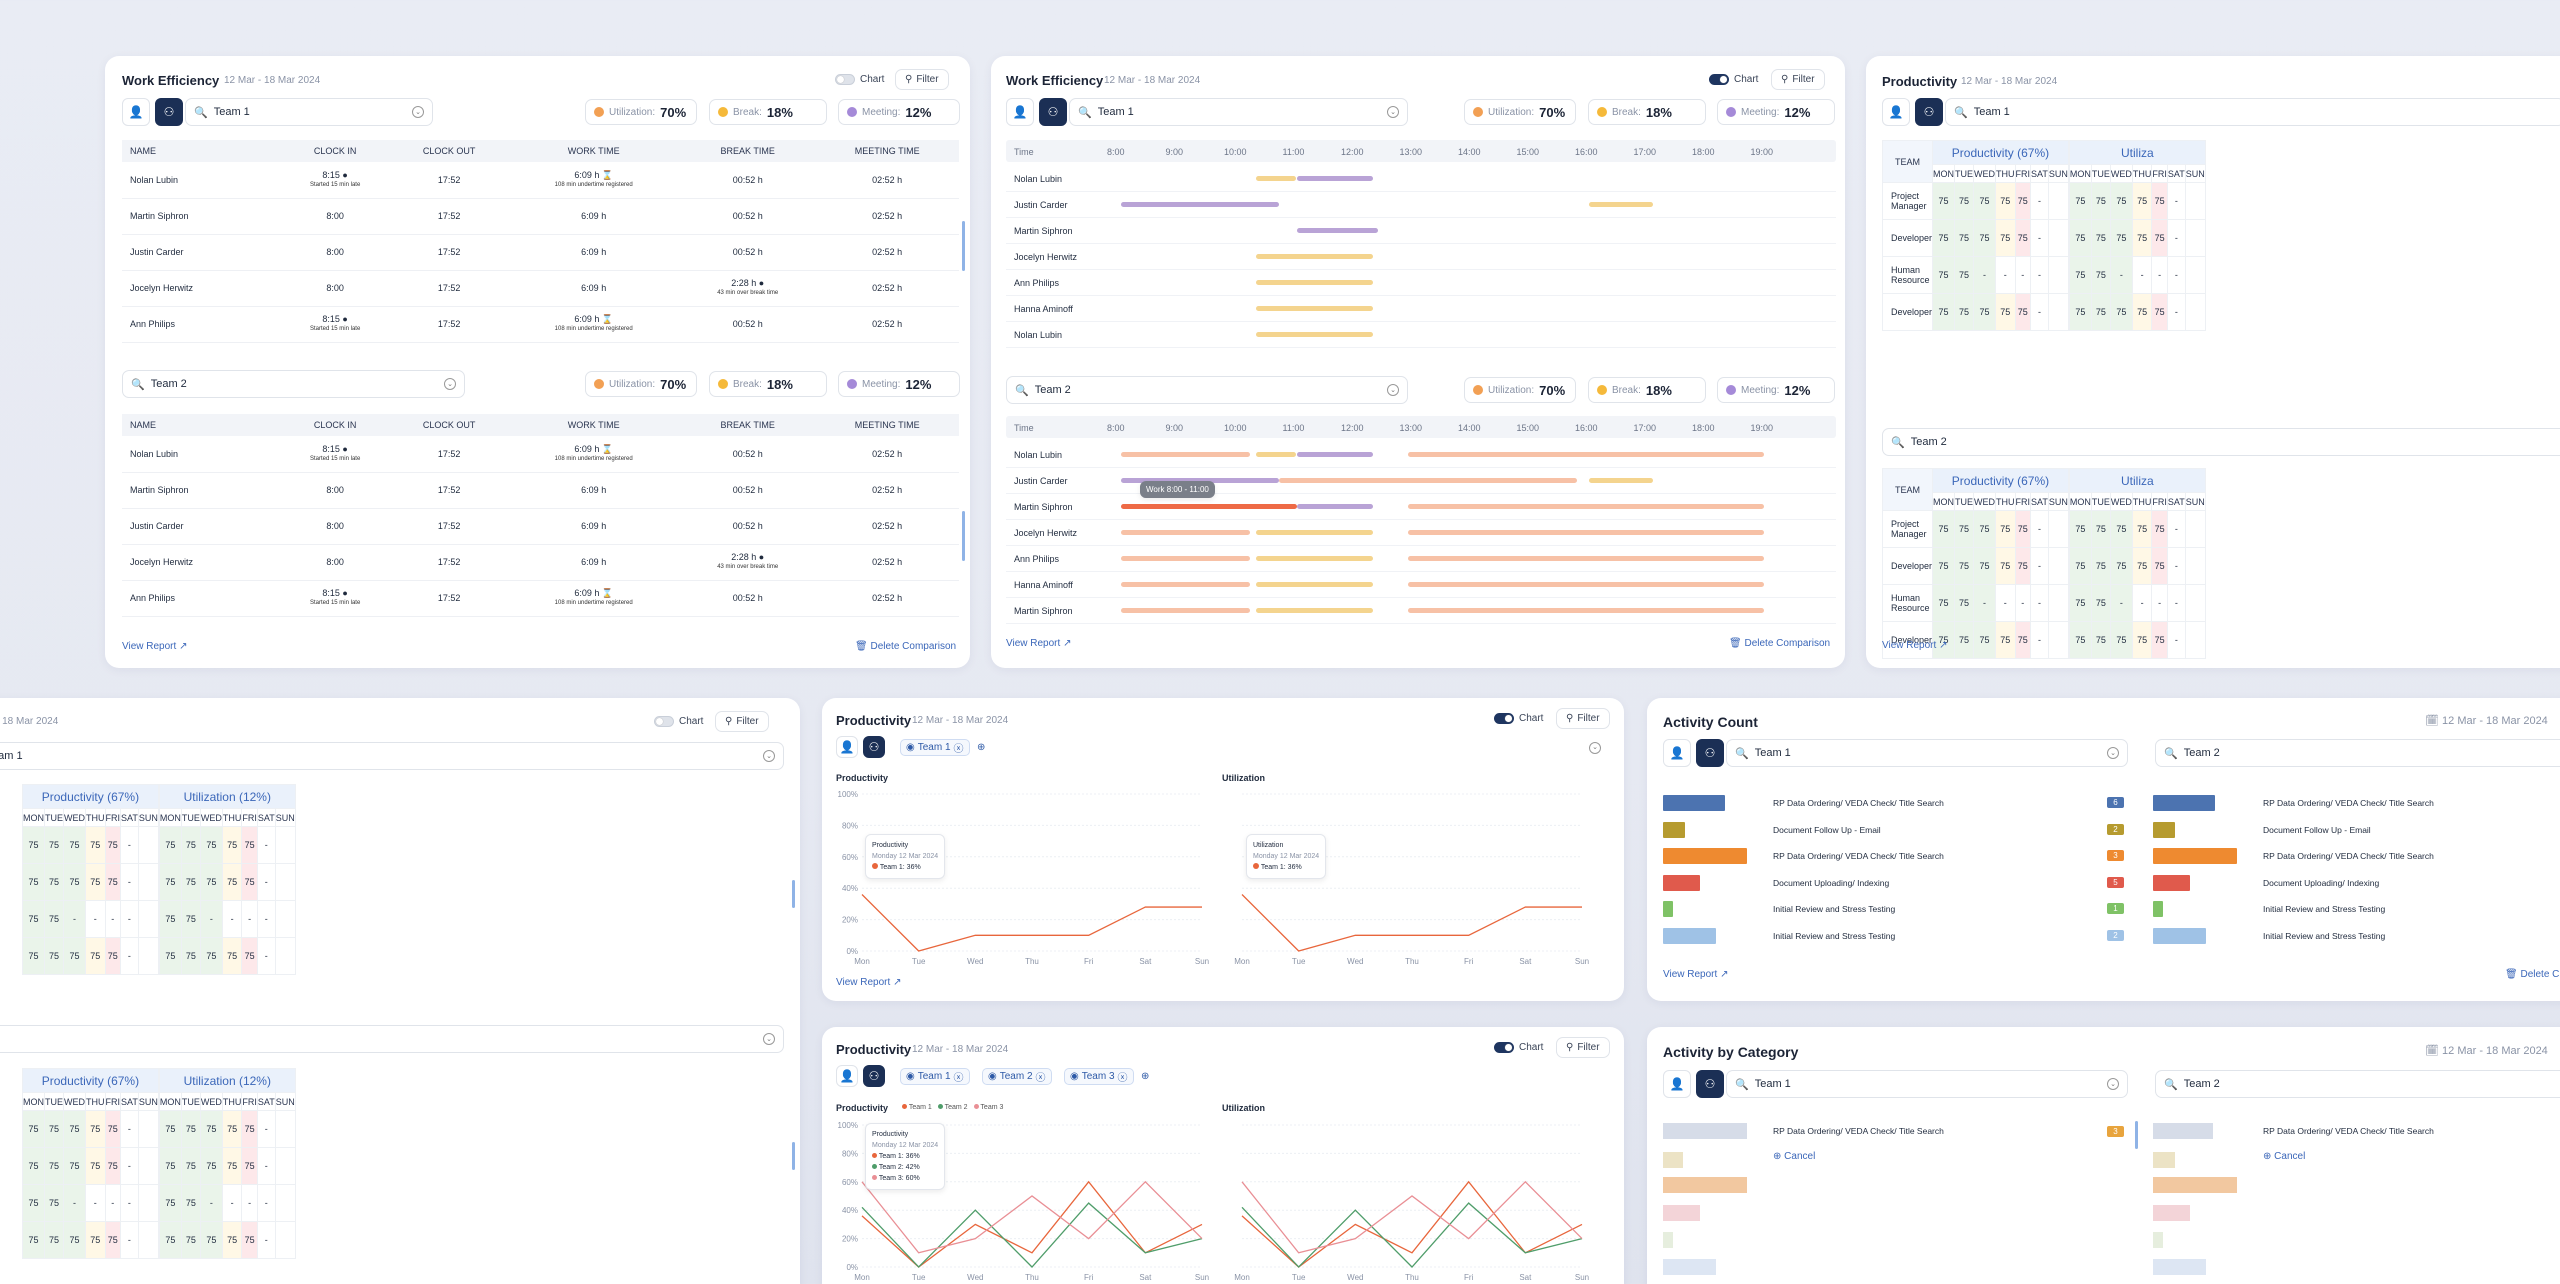 The image size is (2560, 1284). I want to click on team1-tag: ◉ Team 1 ⓧ, so click(935, 1076).